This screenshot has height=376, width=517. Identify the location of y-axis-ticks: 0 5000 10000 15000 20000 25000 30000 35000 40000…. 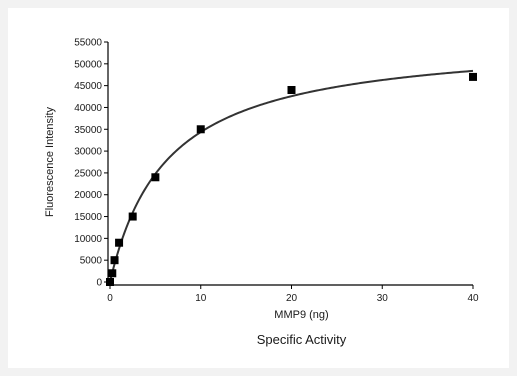
(91, 163).